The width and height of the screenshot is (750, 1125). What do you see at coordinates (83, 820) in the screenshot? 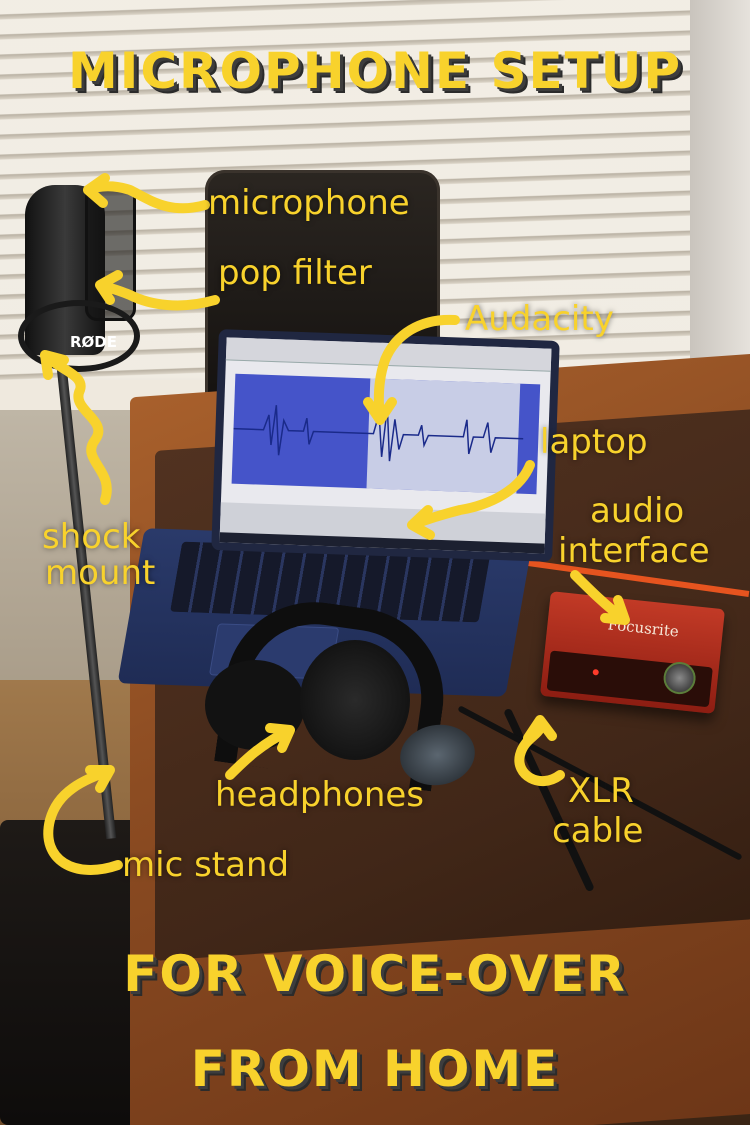
I see `arrow-mic-stand` at bounding box center [83, 820].